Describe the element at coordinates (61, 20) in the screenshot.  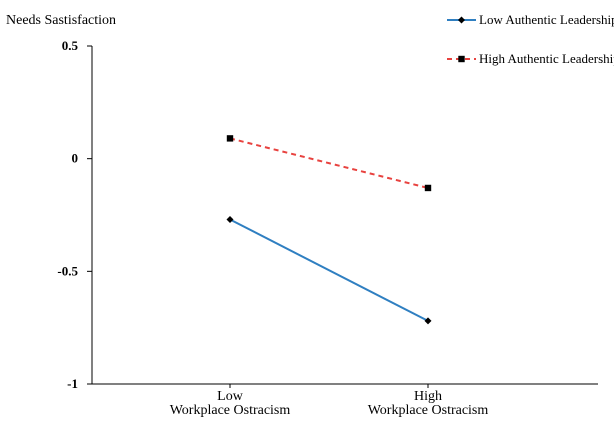
I see `y-axis-label: Needs Sastisfaction` at that location.